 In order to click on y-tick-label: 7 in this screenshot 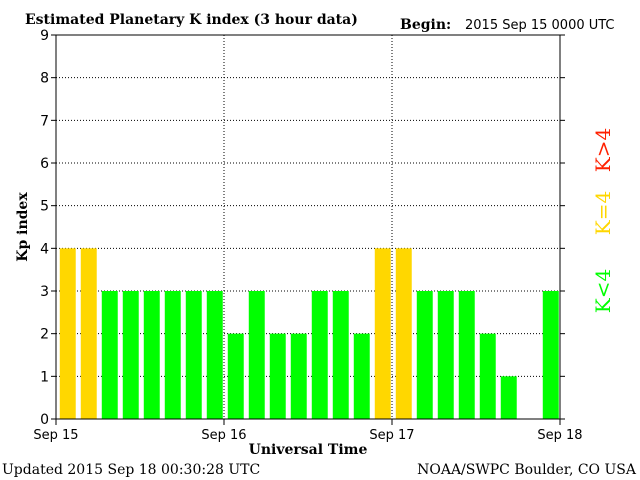, I will do `click(44, 121)`.